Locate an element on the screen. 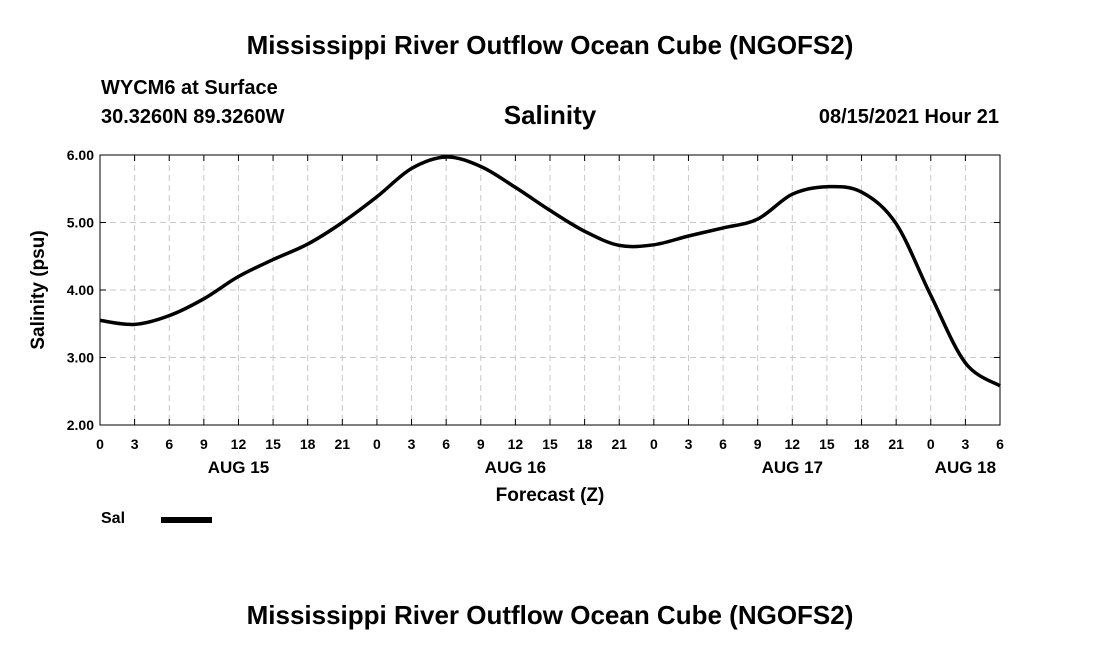 This screenshot has width=1100, height=650. y-tick-label: 4.00 is located at coordinates (80, 290).